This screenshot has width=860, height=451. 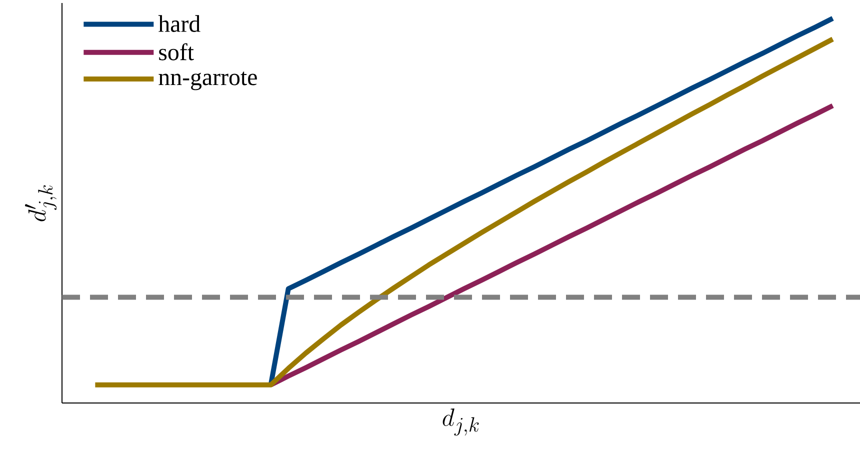 What do you see at coordinates (176, 51) in the screenshot?
I see `legend-label: soft` at bounding box center [176, 51].